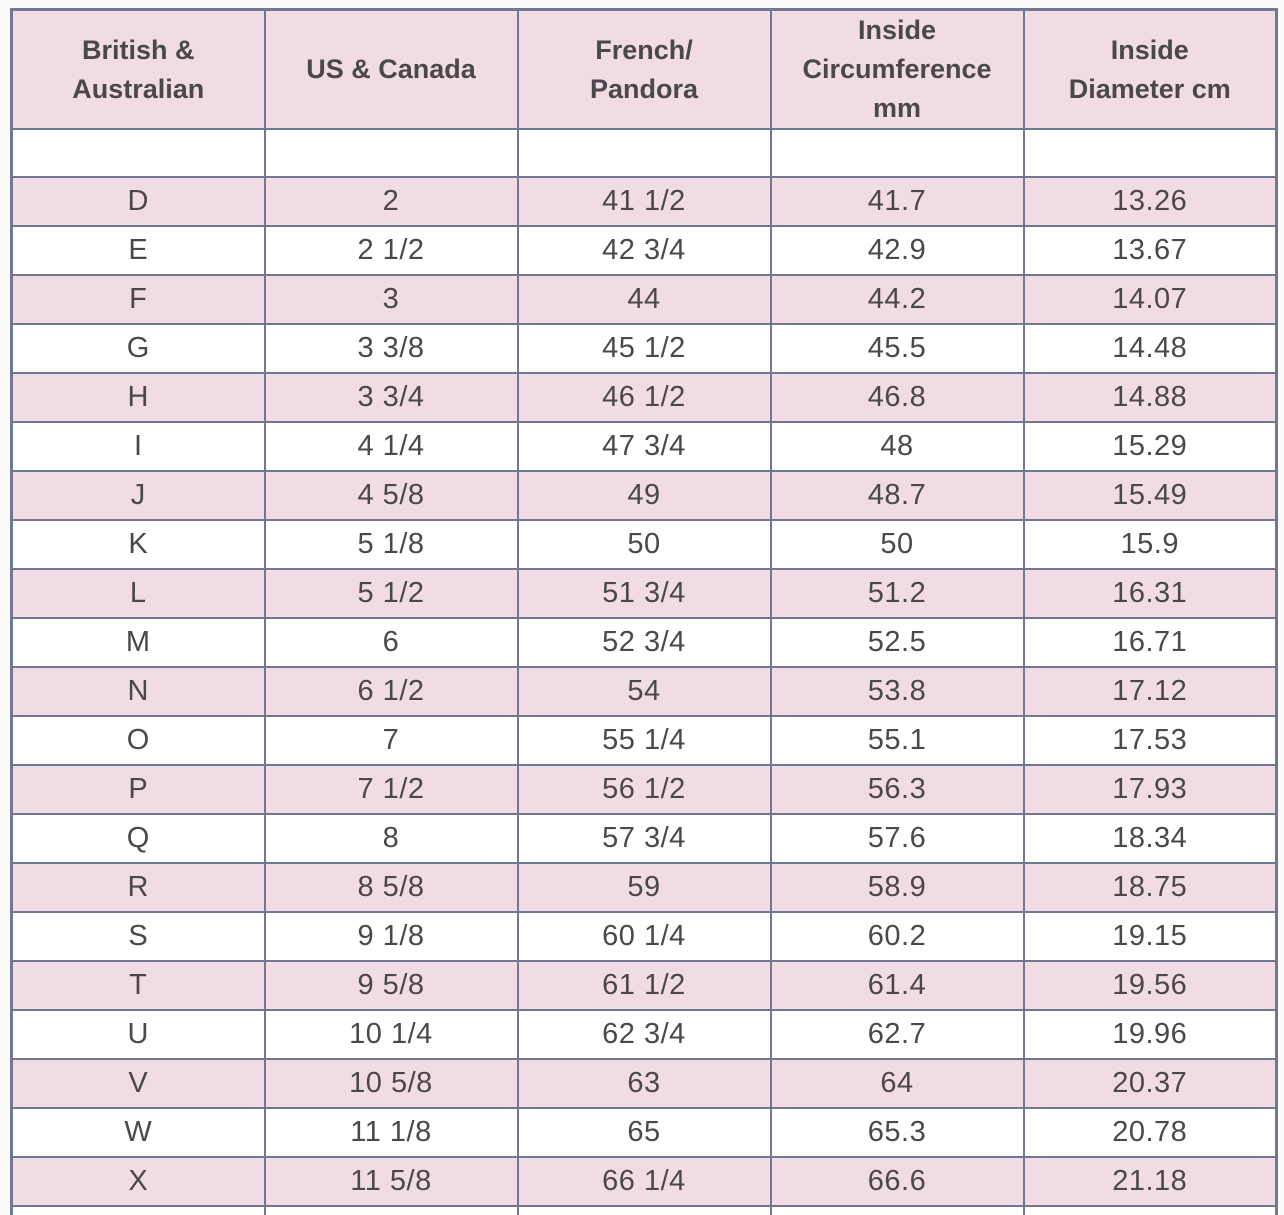 Image resolution: width=1284 pixels, height=1215 pixels. I want to click on table-cell: 59, so click(644, 888).